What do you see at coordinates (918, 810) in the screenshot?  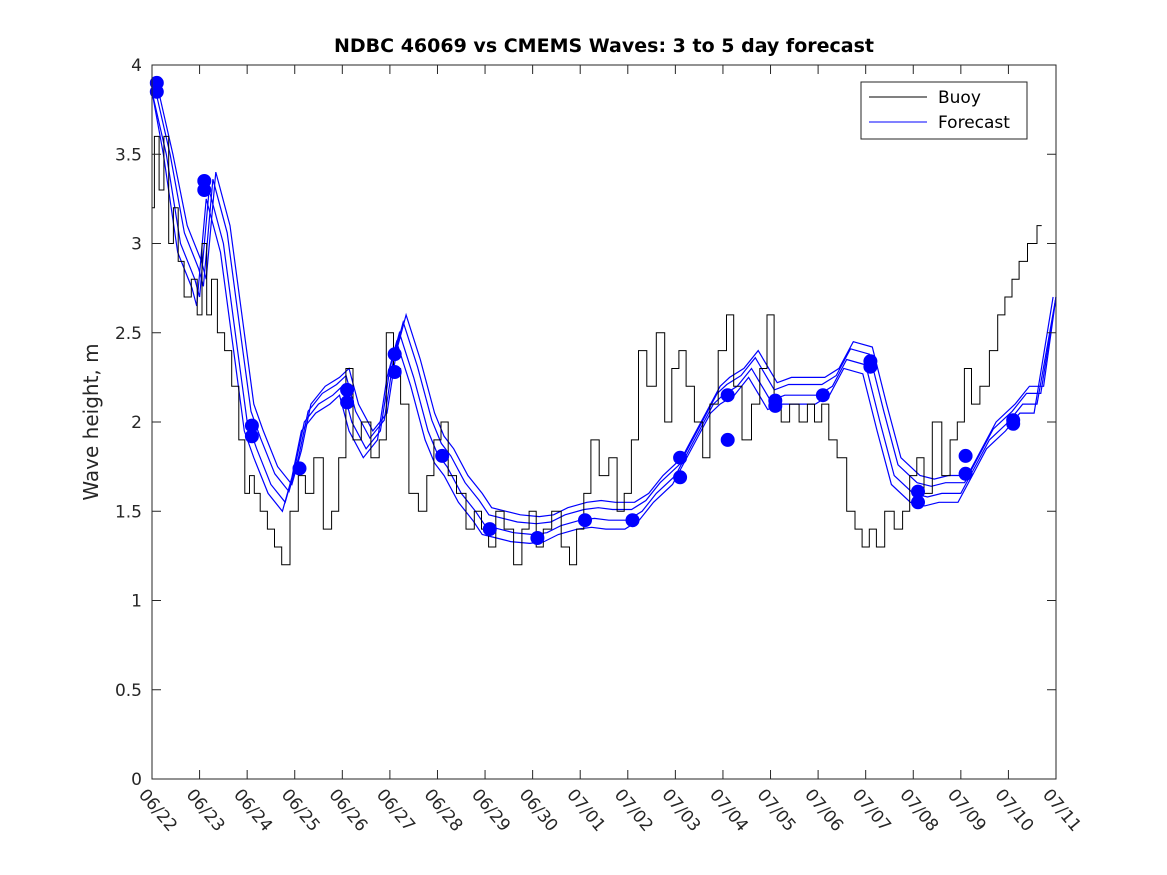 I see `x-tick-label: 07/08` at bounding box center [918, 810].